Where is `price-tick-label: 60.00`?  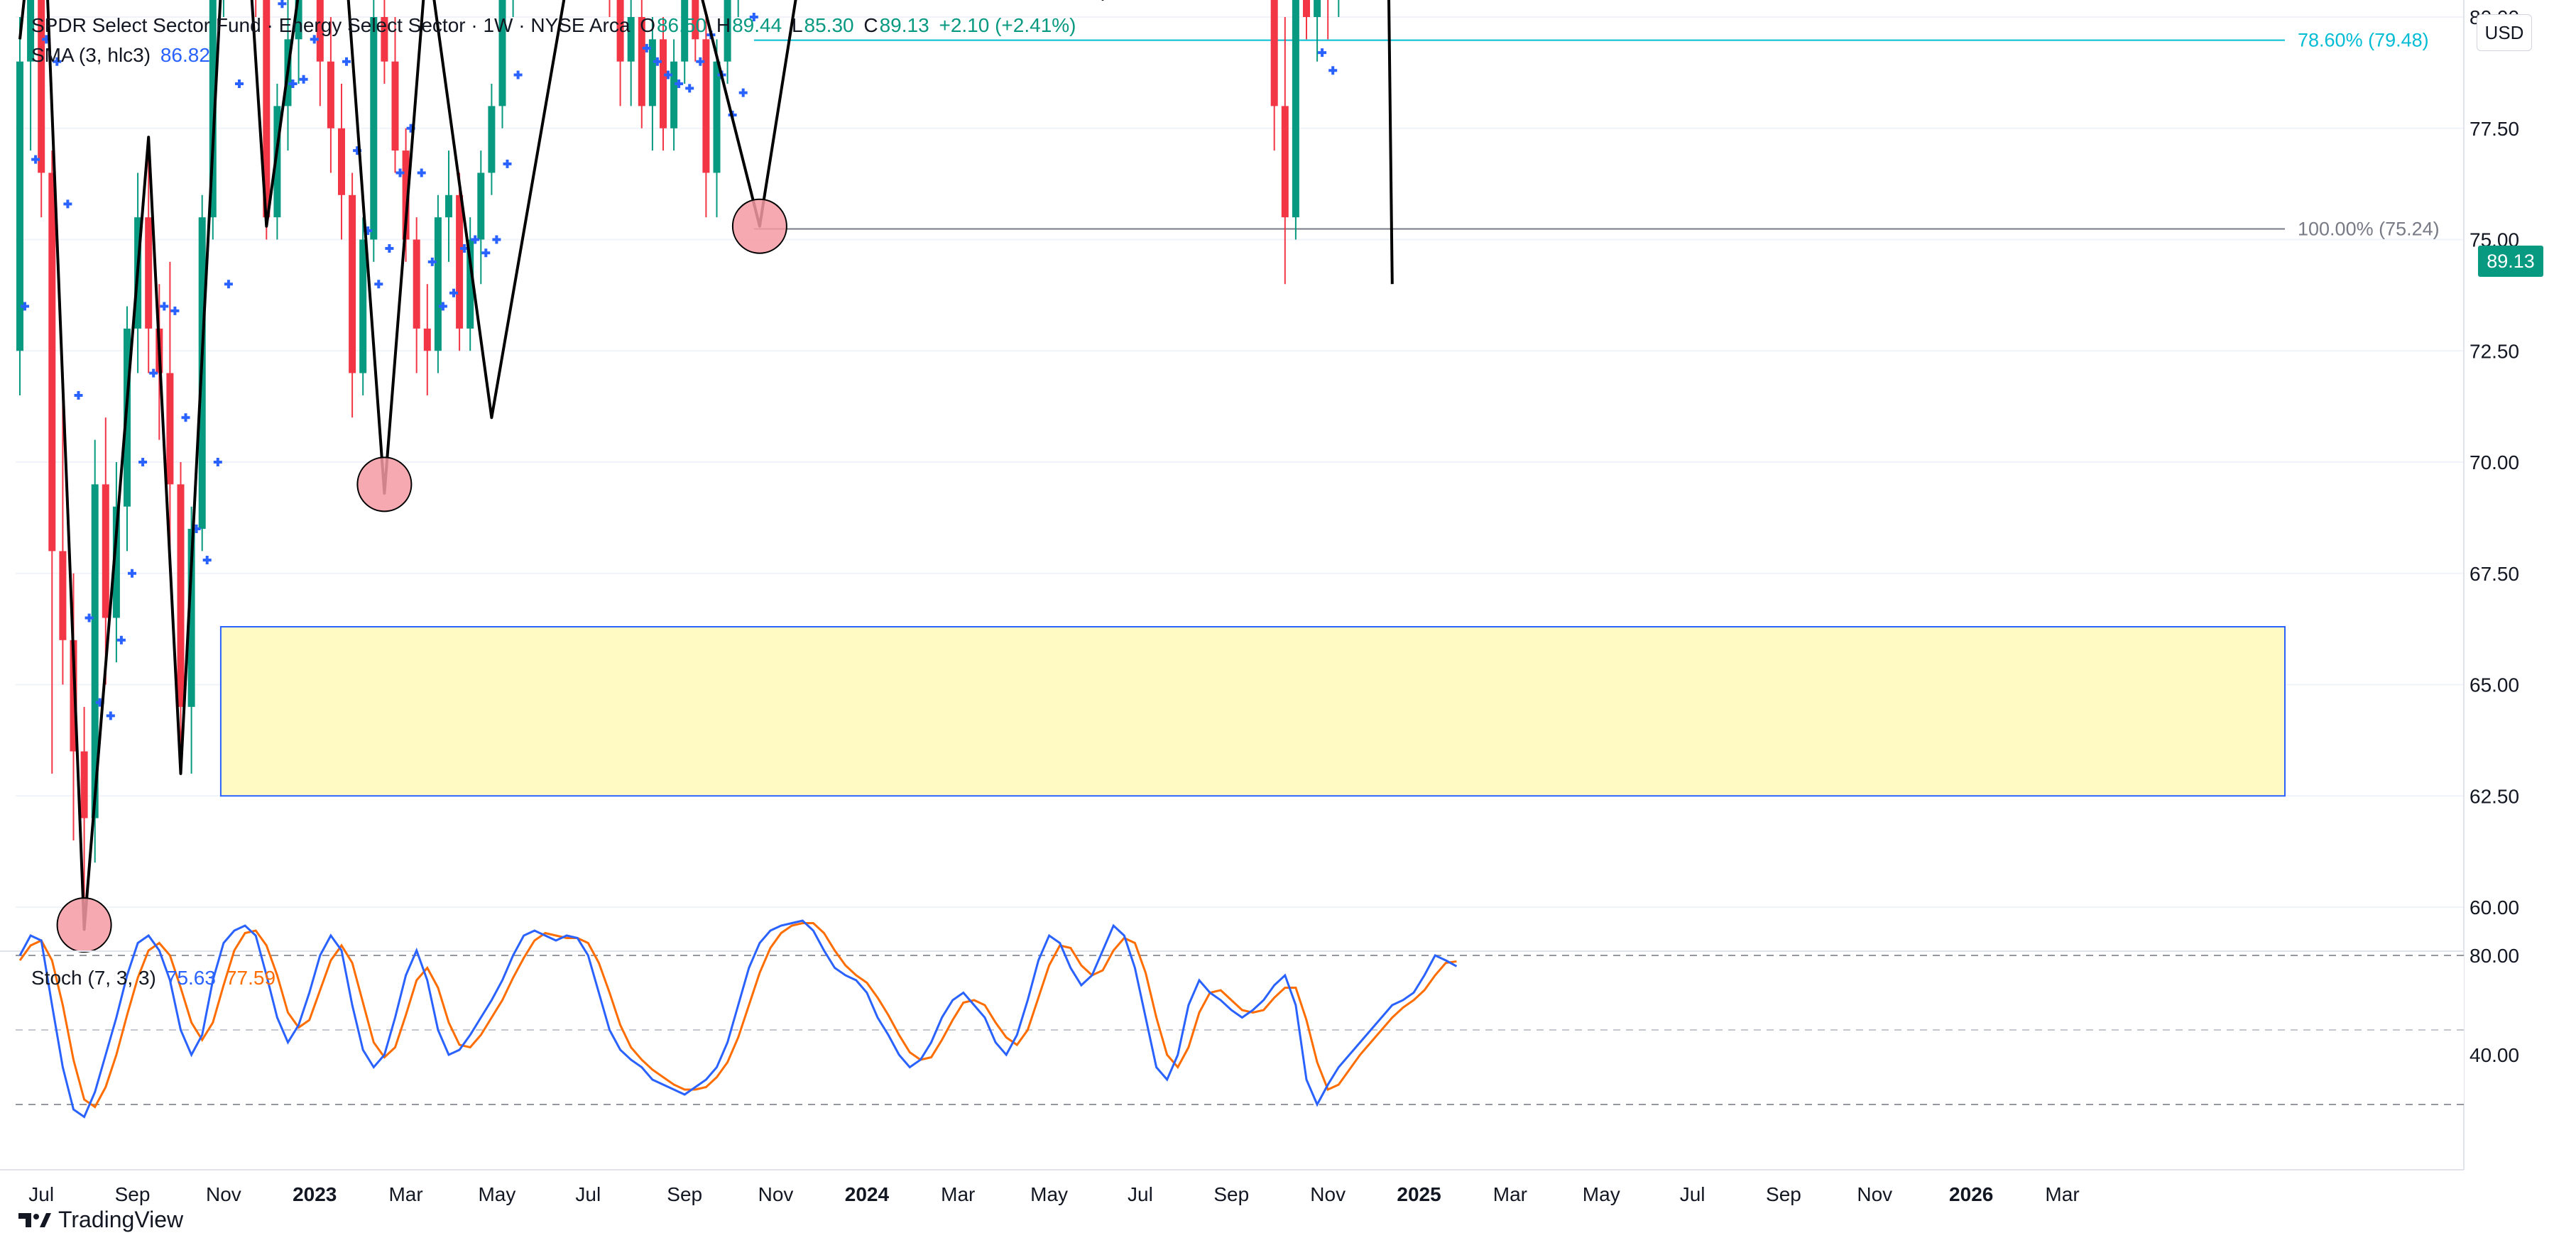
price-tick-label: 60.00 is located at coordinates (2494, 908).